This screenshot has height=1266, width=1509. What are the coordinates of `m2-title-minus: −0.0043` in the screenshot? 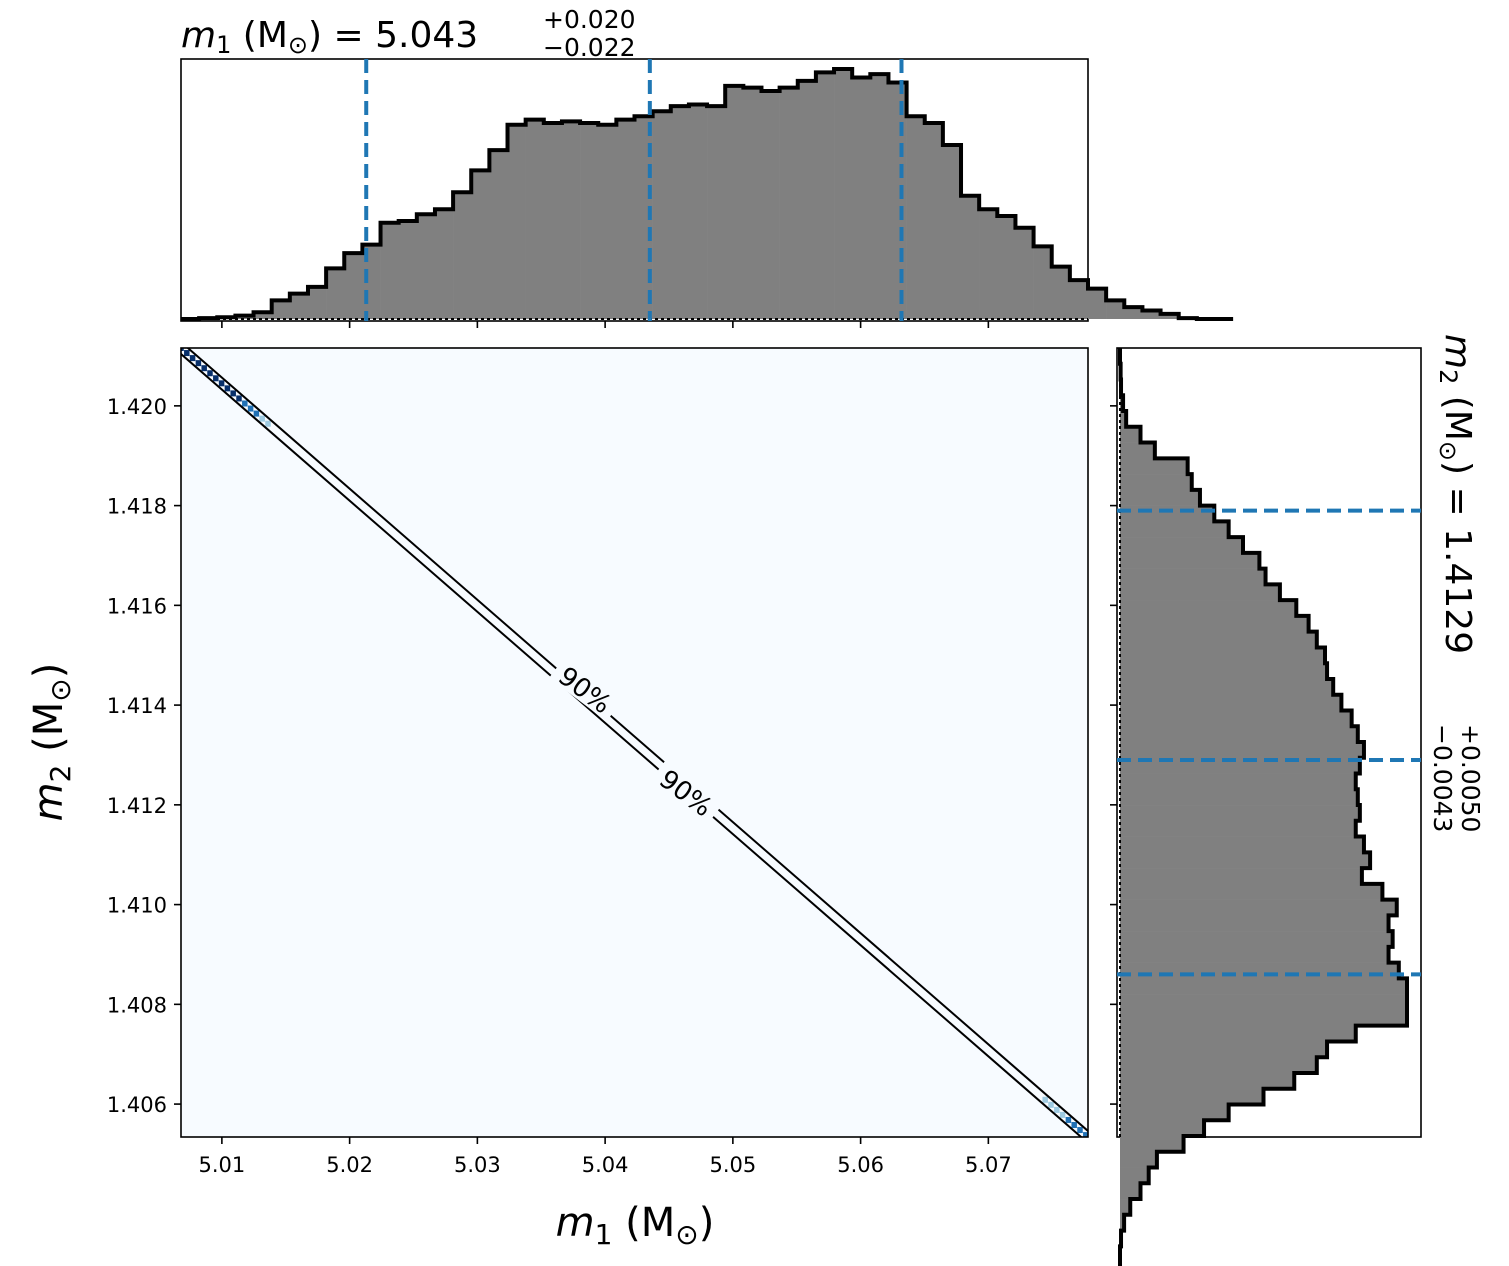 It's located at (1442, 778).